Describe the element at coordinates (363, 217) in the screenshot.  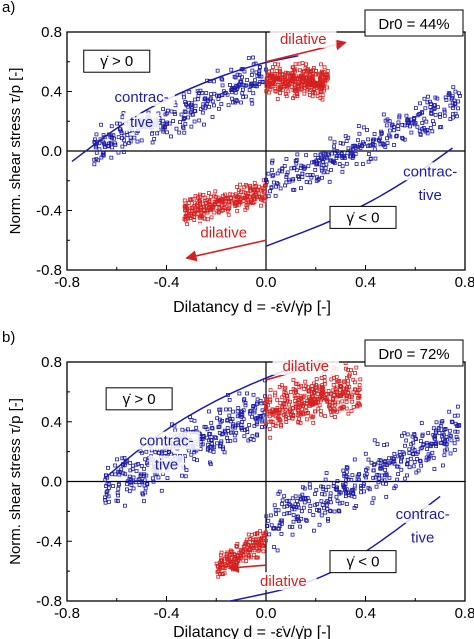
I see `shear-rate-box` at that location.